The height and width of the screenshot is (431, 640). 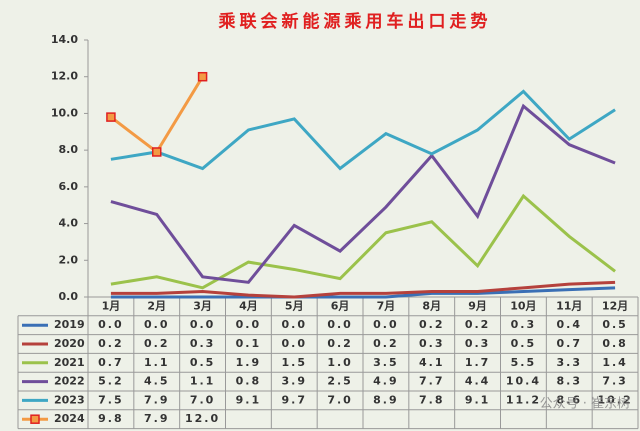 I want to click on table-cell: 9.7, so click(x=295, y=399).